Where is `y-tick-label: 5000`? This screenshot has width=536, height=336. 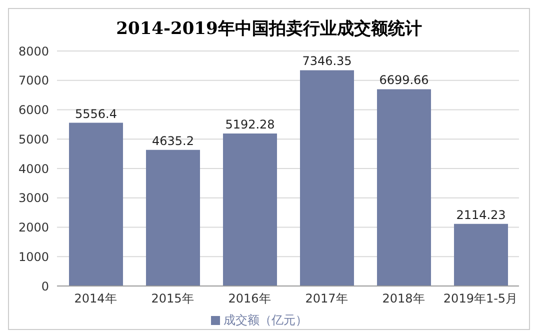 y-tick-label: 5000 is located at coordinates (33, 139).